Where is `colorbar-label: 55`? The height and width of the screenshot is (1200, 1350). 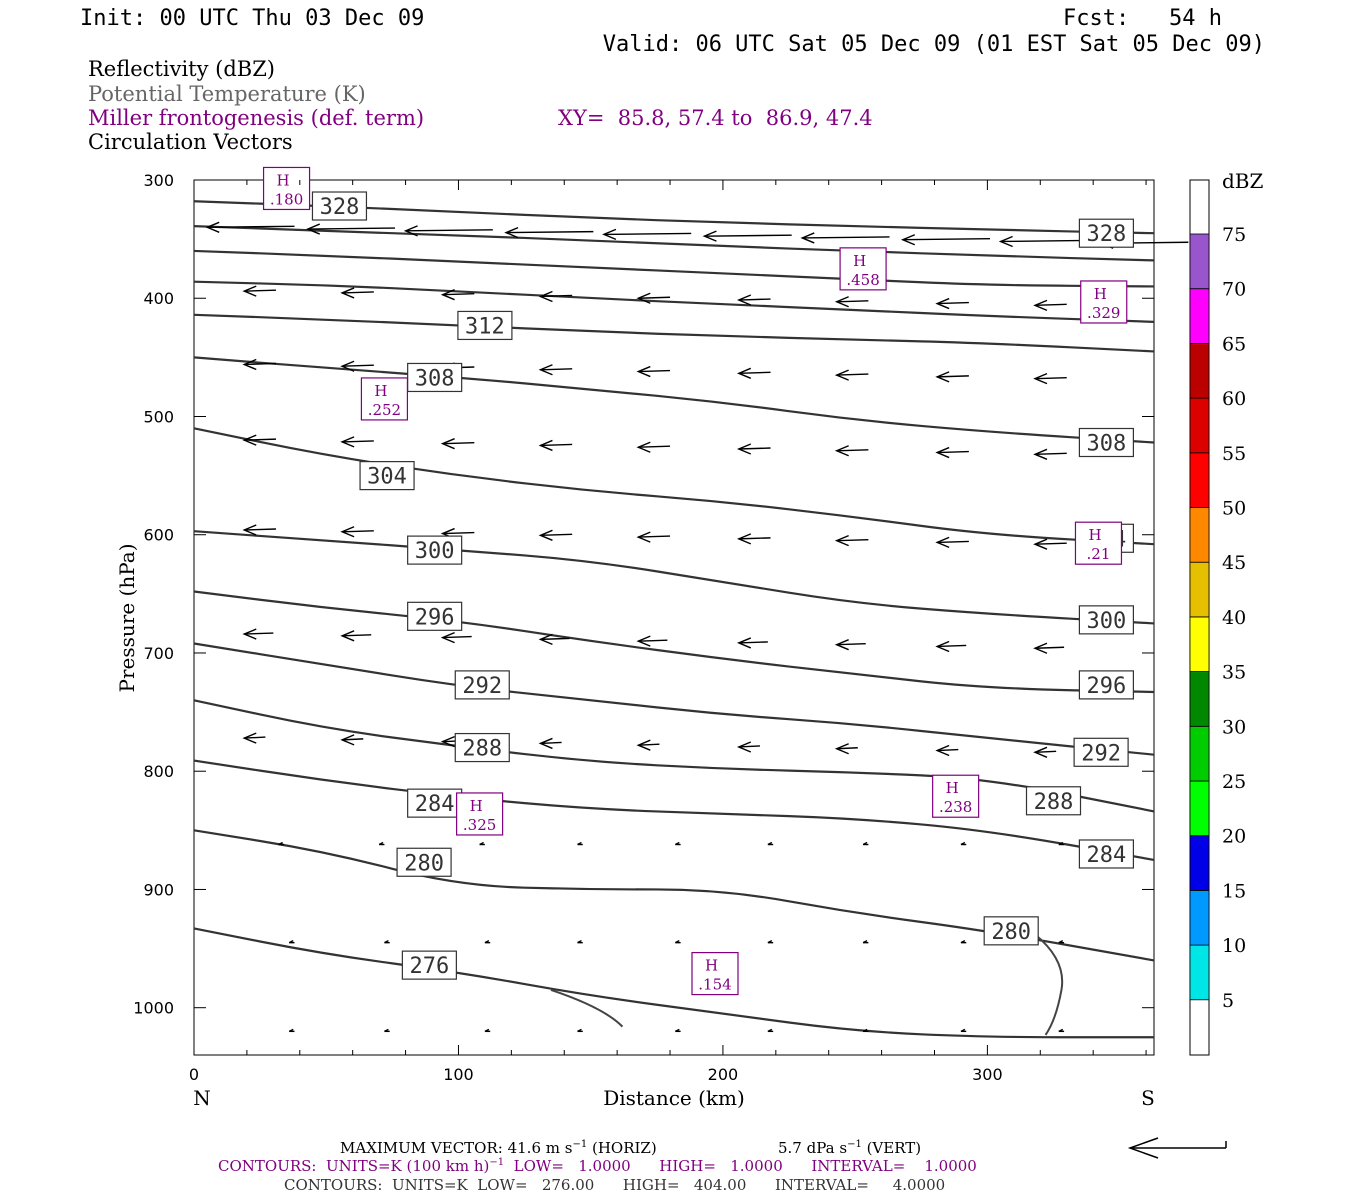 colorbar-label: 55 is located at coordinates (1234, 454).